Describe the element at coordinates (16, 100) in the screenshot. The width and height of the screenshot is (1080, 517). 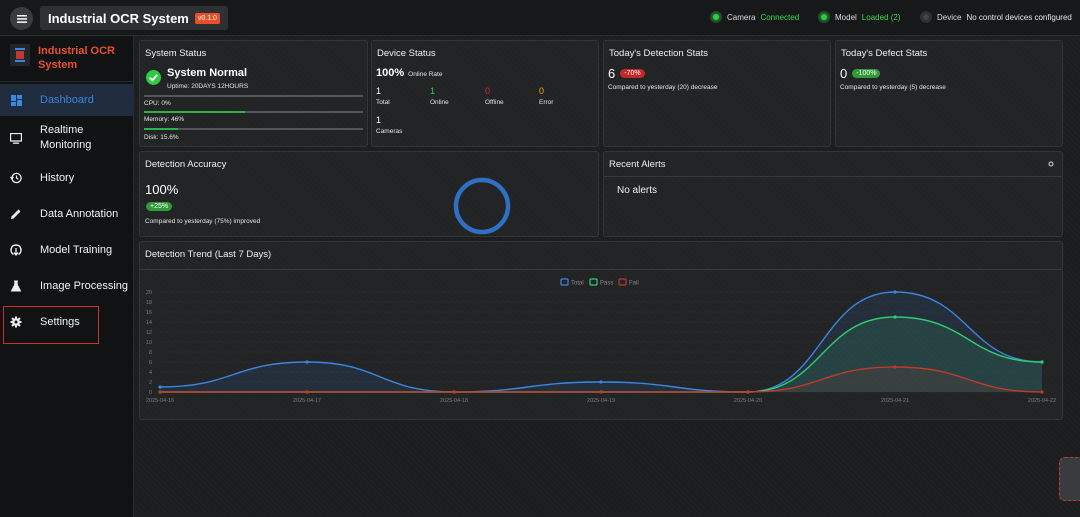
I see `dashboard-icon` at that location.